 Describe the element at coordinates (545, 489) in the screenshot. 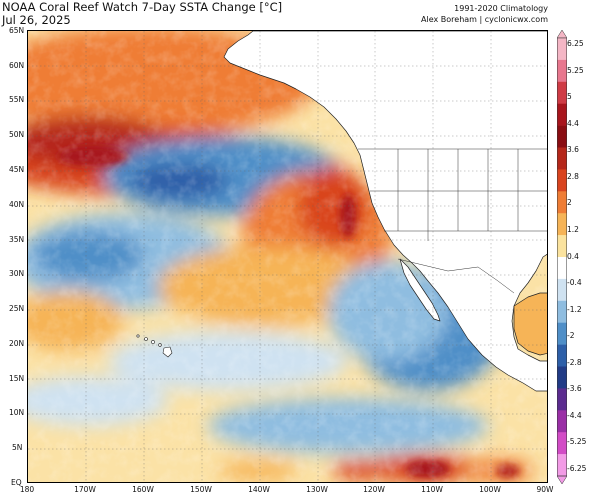

I see `lon-label-90w: 90W` at that location.